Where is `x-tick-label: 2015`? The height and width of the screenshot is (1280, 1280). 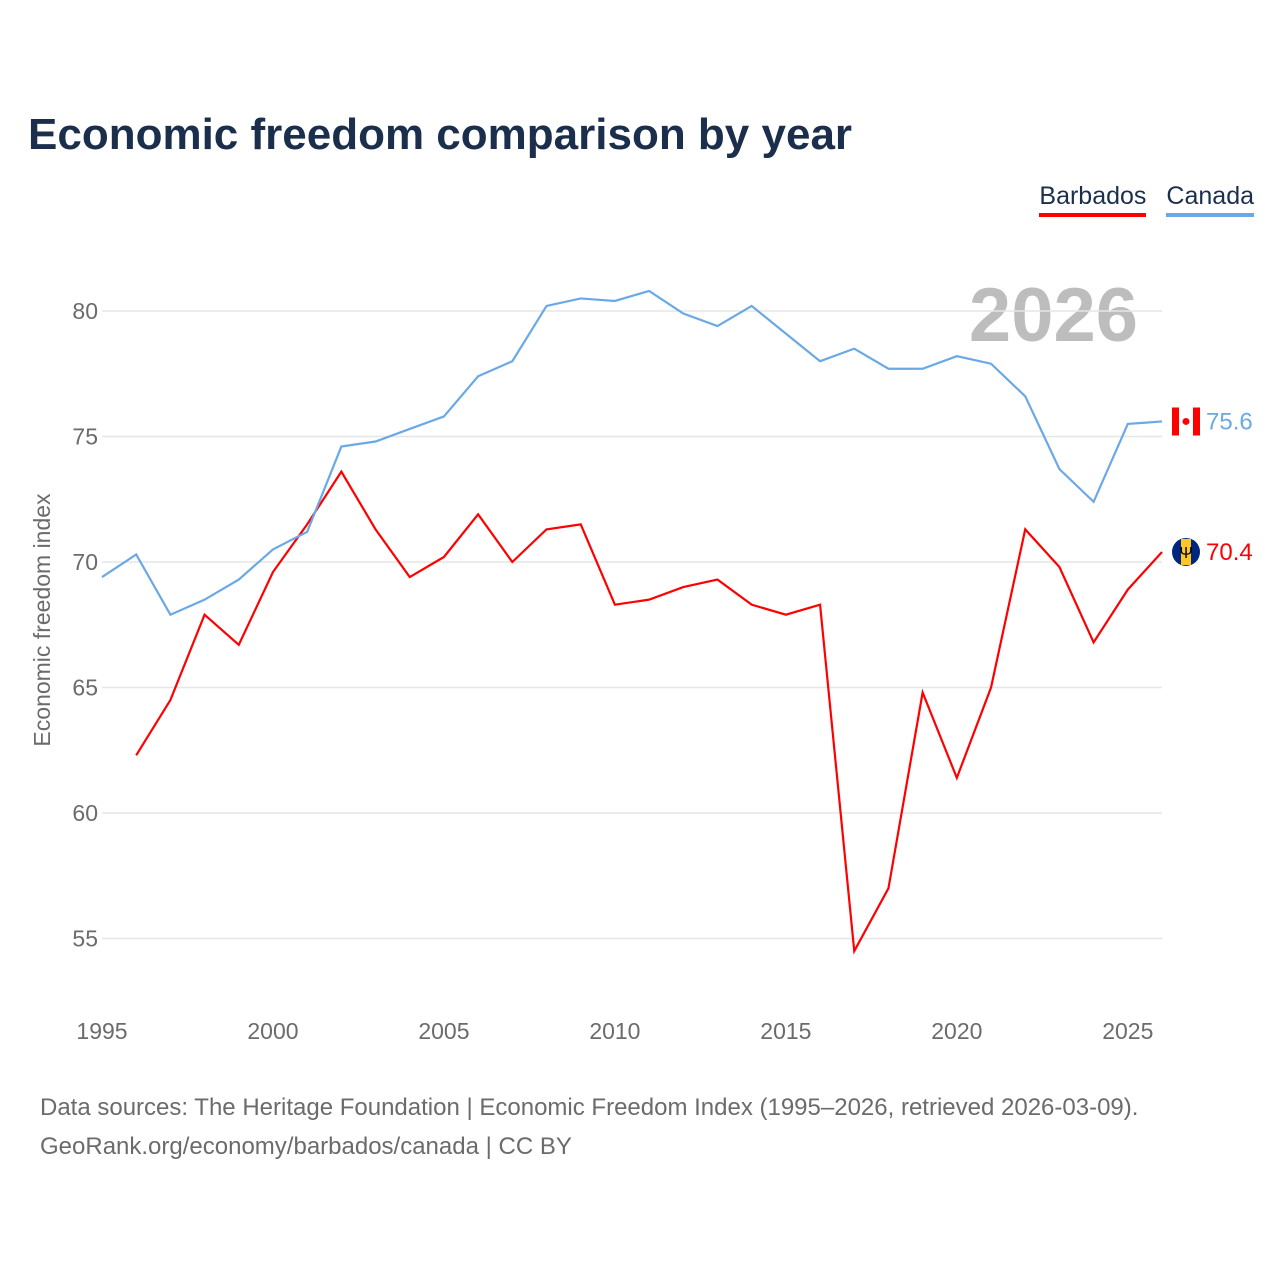 x-tick-label: 2015 is located at coordinates (785, 1031).